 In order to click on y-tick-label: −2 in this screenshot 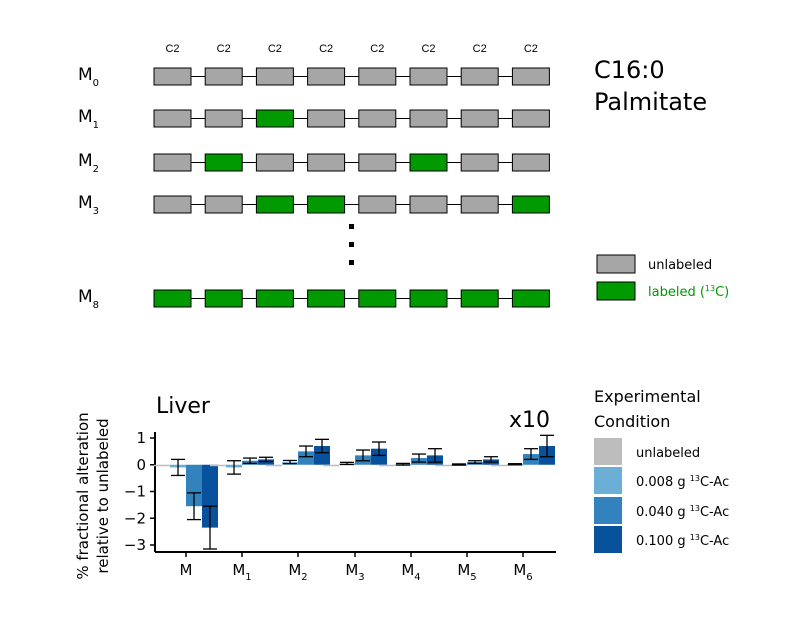, I will do `click(135, 518)`.